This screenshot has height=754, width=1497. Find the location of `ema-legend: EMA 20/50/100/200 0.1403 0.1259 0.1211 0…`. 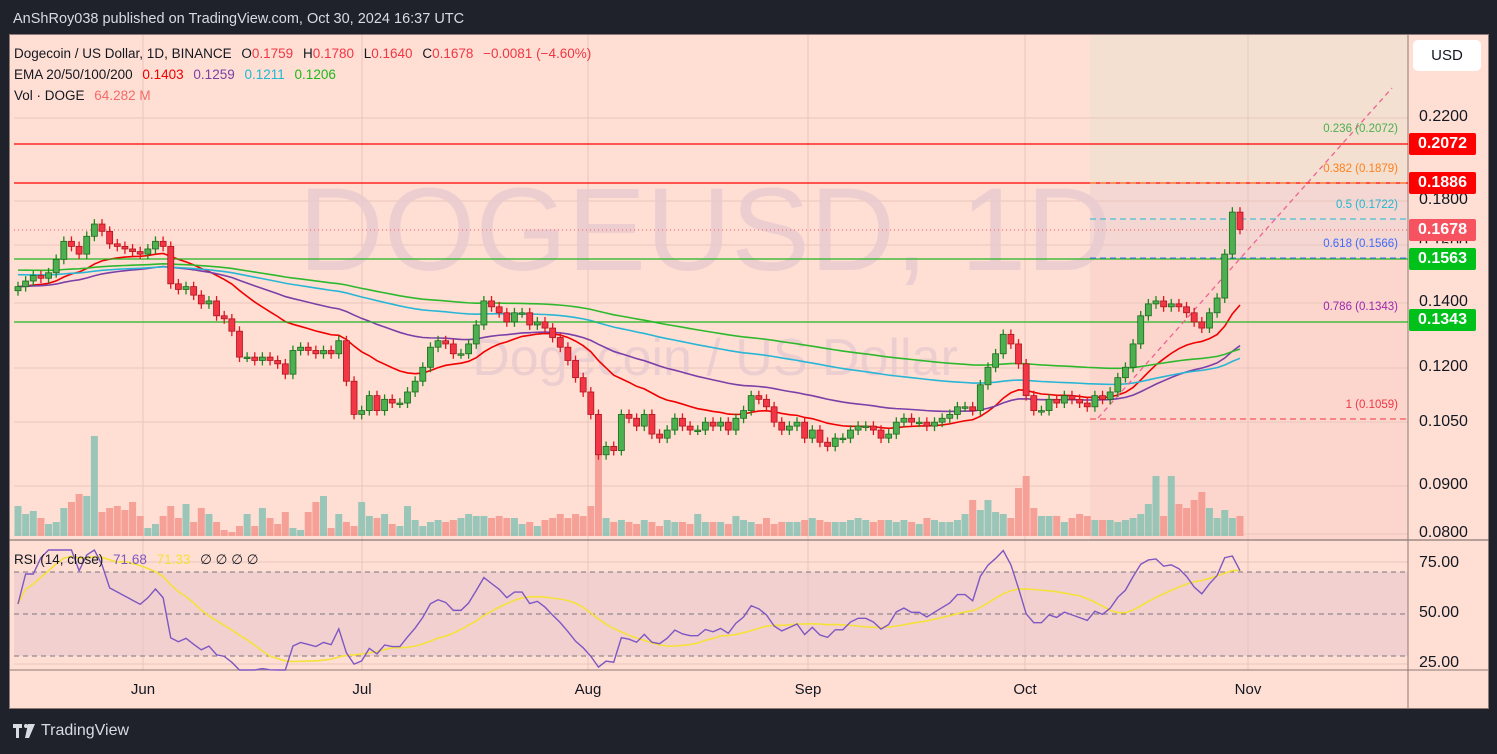

ema-legend: EMA 20/50/100/200 0.1403 0.1259 0.1211 0… is located at coordinates (178, 74).